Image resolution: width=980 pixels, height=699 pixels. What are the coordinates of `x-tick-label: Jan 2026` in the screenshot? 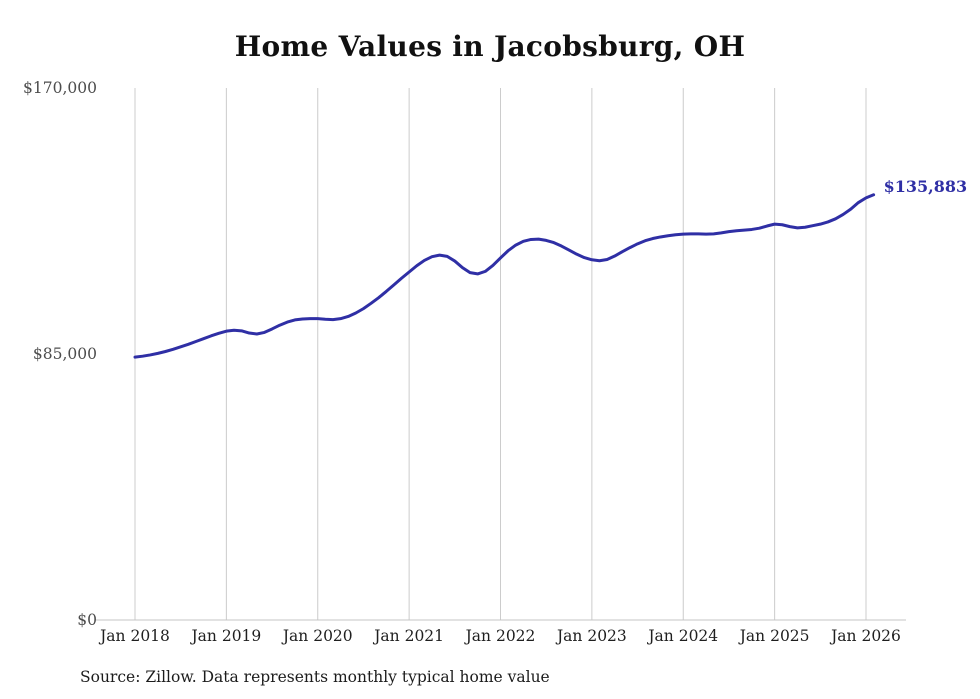 It's located at (865, 636).